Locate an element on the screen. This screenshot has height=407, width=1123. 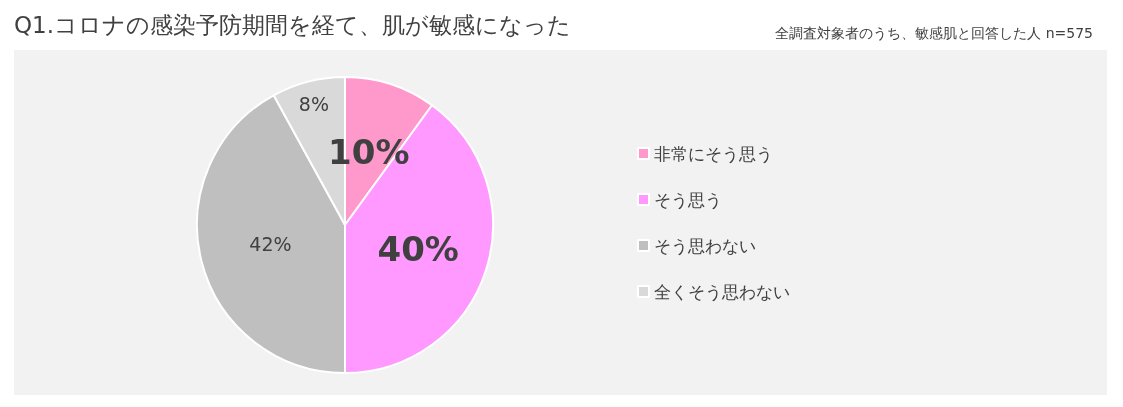
data-label: 10% is located at coordinates (369, 151).